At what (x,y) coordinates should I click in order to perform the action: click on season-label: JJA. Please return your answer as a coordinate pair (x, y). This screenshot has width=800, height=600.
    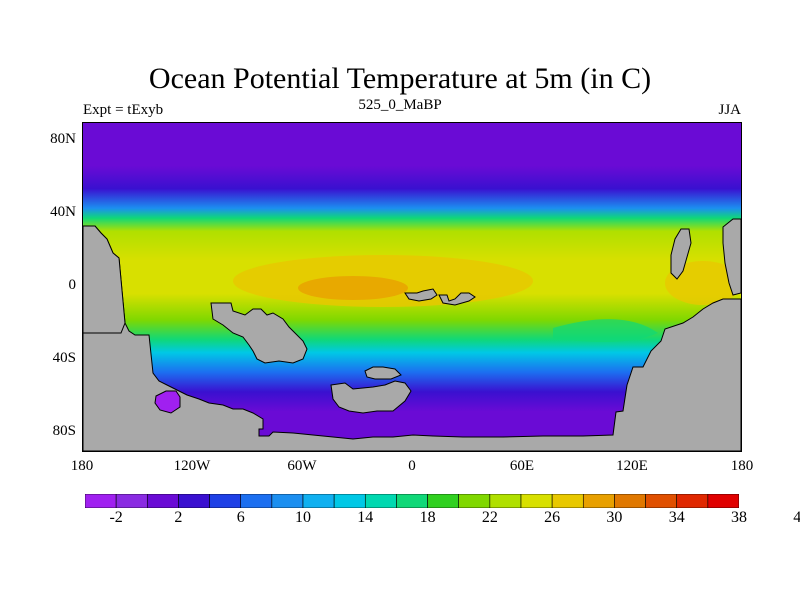
    Looking at the image, I should click on (729, 110).